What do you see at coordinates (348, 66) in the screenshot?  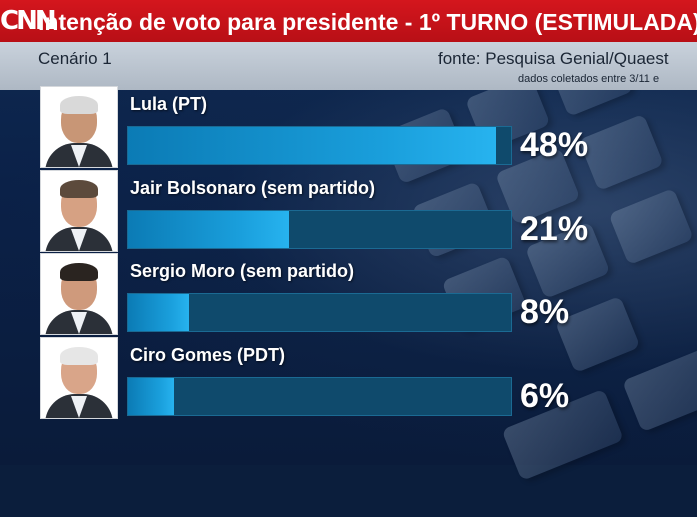 I see `subheader-bar` at bounding box center [348, 66].